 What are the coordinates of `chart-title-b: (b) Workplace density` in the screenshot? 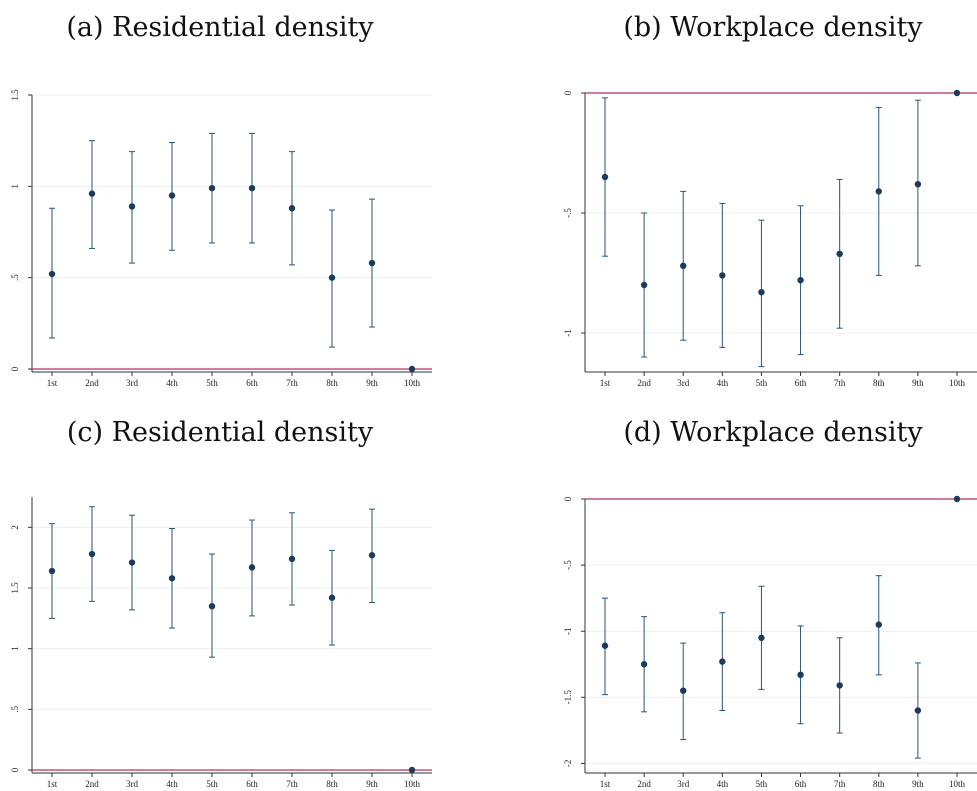 It's located at (773, 27).